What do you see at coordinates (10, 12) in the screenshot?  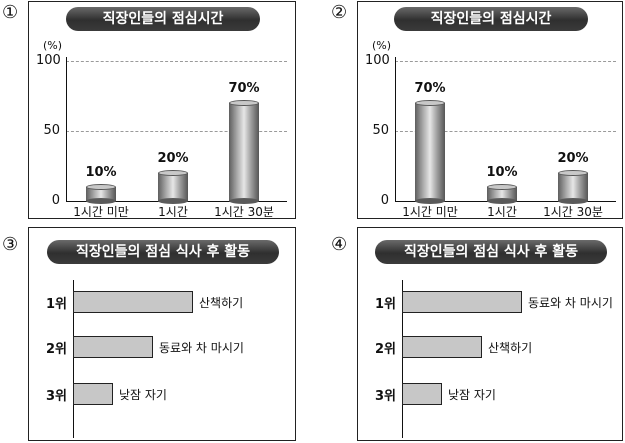 I see `option-marker-1: ①` at bounding box center [10, 12].